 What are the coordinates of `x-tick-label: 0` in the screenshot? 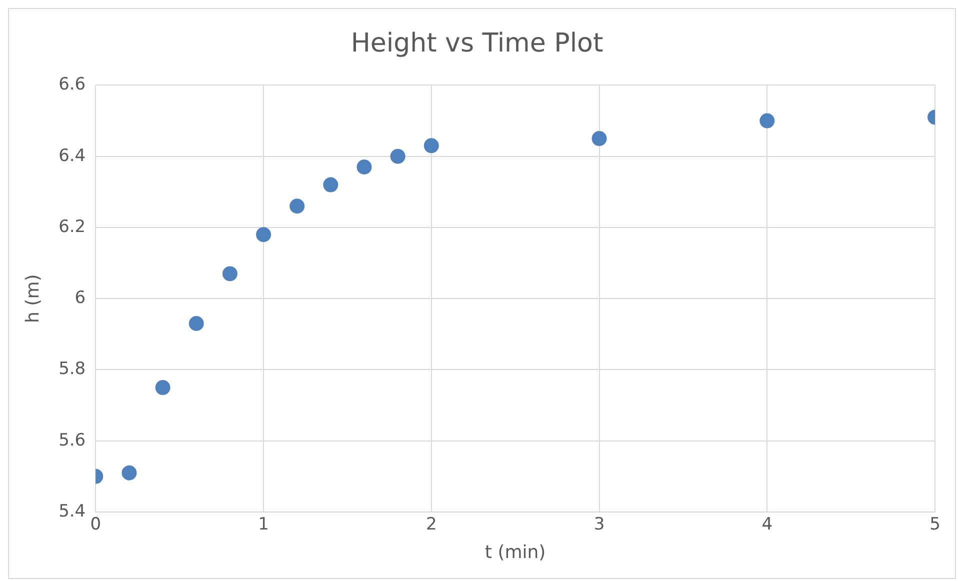 It's located at (96, 524).